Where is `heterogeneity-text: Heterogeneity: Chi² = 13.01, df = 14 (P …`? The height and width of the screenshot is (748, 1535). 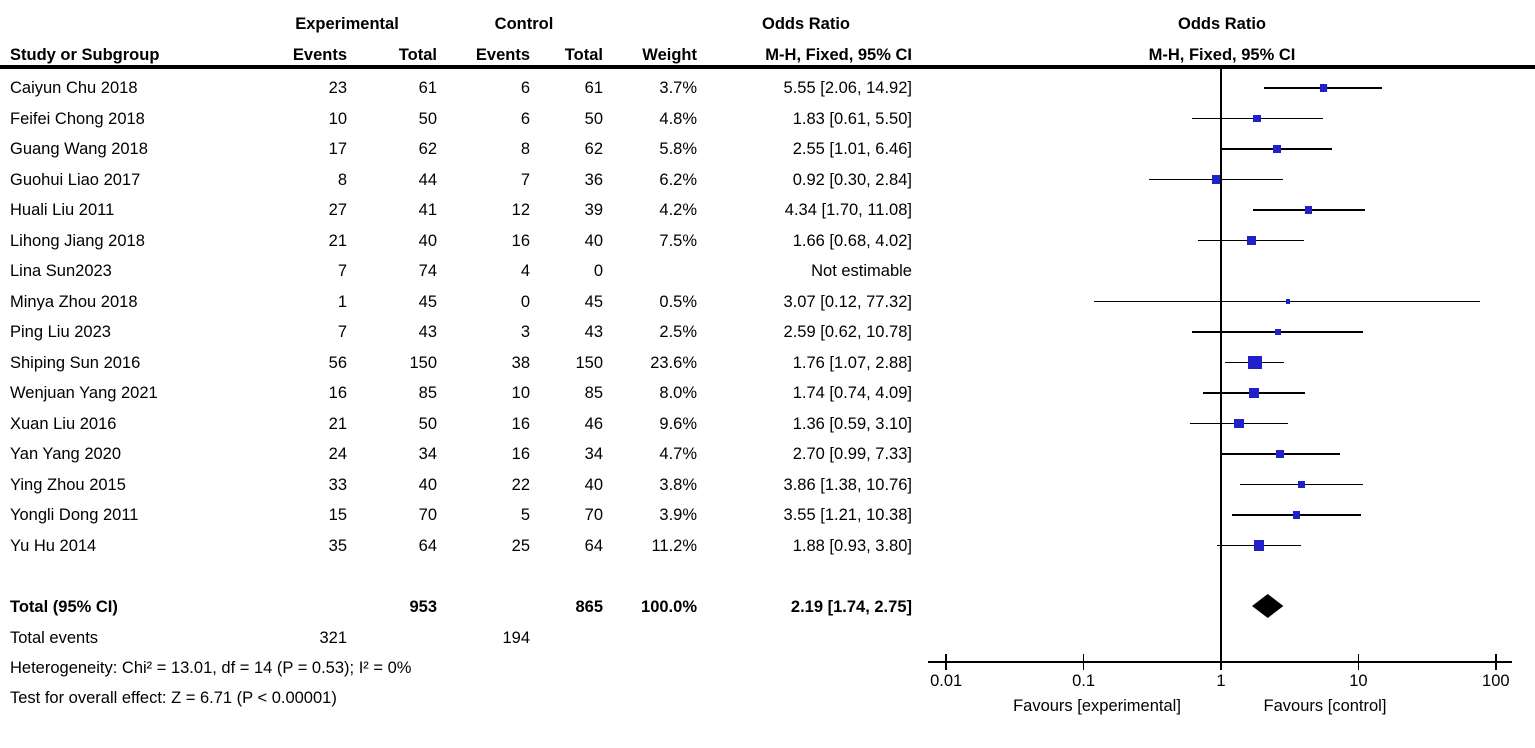 heterogeneity-text: Heterogeneity: Chi² = 13.01, df = 14 (P … is located at coordinates (211, 668).